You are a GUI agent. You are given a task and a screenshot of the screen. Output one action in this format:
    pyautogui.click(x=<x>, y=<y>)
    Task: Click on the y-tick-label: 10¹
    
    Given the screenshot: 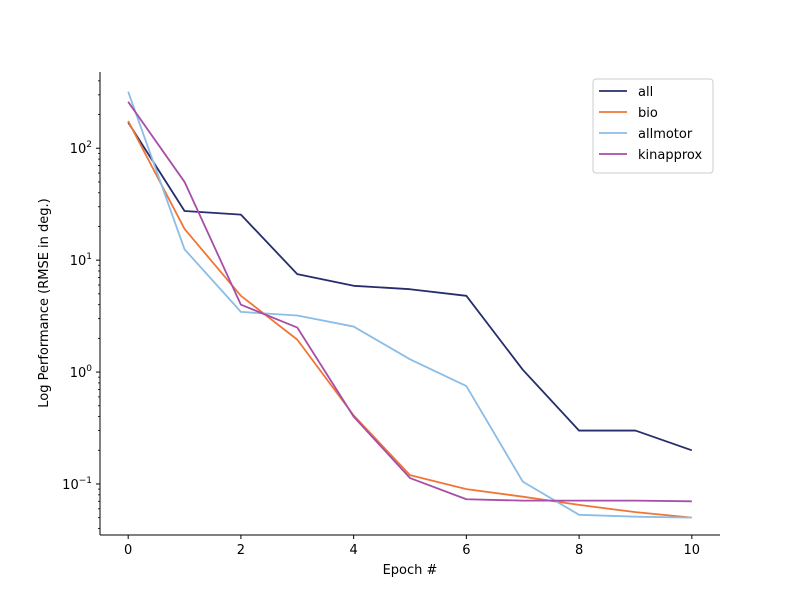 What is the action you would take?
    pyautogui.click(x=81, y=260)
    